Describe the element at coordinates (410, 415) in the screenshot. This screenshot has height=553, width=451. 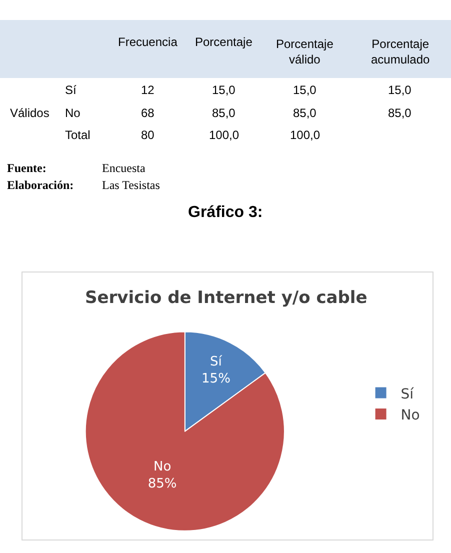
I see `legend-label: No` at that location.